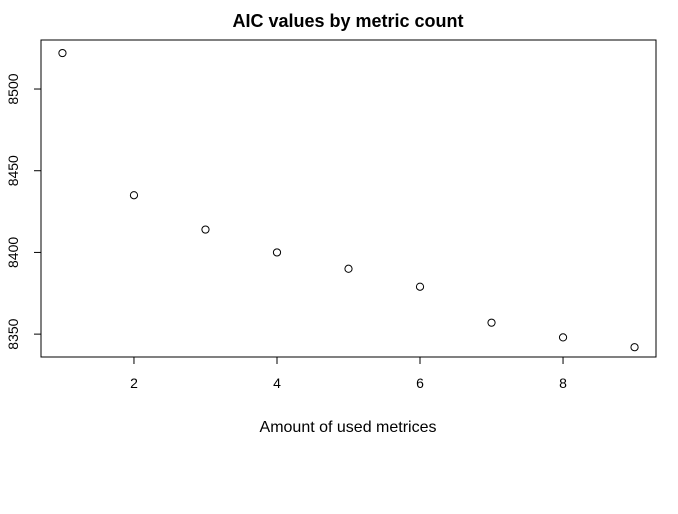  Describe the element at coordinates (134, 383) in the screenshot. I see `x-tick-label: 2` at that location.